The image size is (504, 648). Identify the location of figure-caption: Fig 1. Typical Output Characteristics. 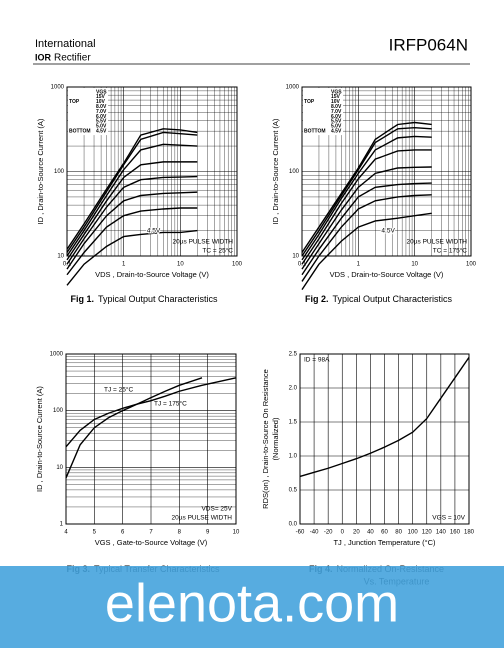
(144, 299).